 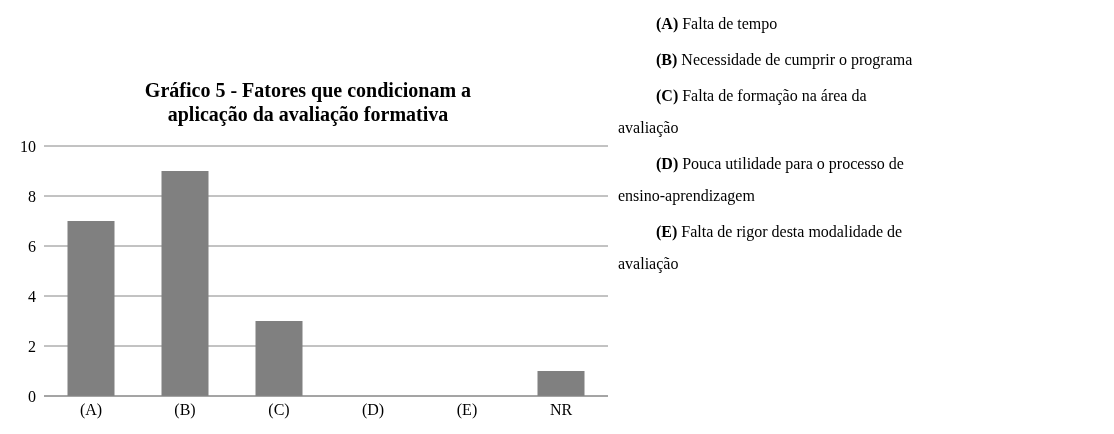 I want to click on text: (A) Falta de tempo, so click(x=717, y=24).